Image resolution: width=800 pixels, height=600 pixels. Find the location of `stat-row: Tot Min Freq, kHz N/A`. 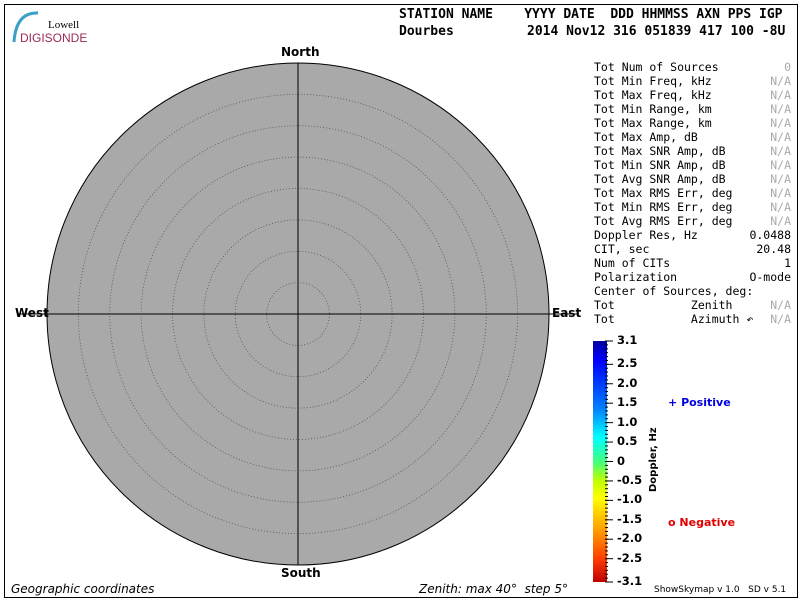

stat-row: Tot Min Freq, kHz N/A is located at coordinates (692, 81).